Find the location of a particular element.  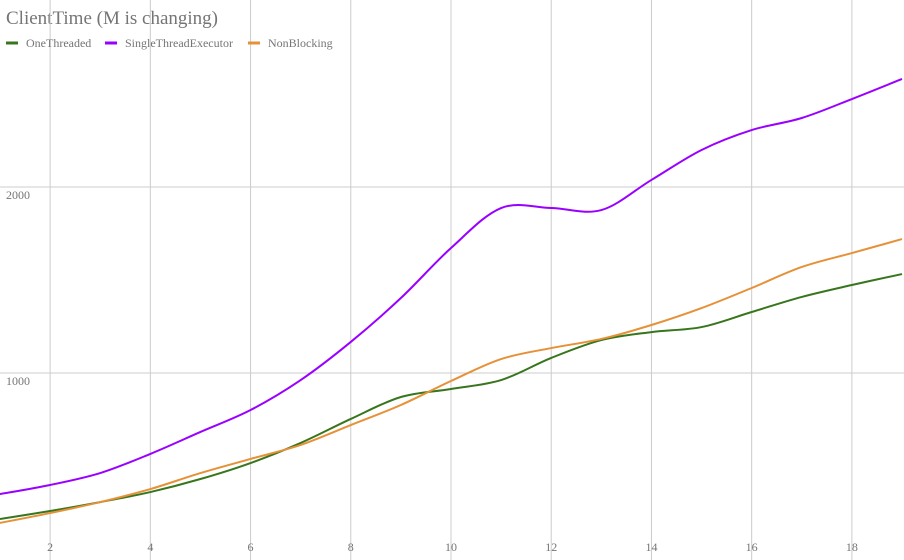

x-tick-label: 2 is located at coordinates (50, 547).